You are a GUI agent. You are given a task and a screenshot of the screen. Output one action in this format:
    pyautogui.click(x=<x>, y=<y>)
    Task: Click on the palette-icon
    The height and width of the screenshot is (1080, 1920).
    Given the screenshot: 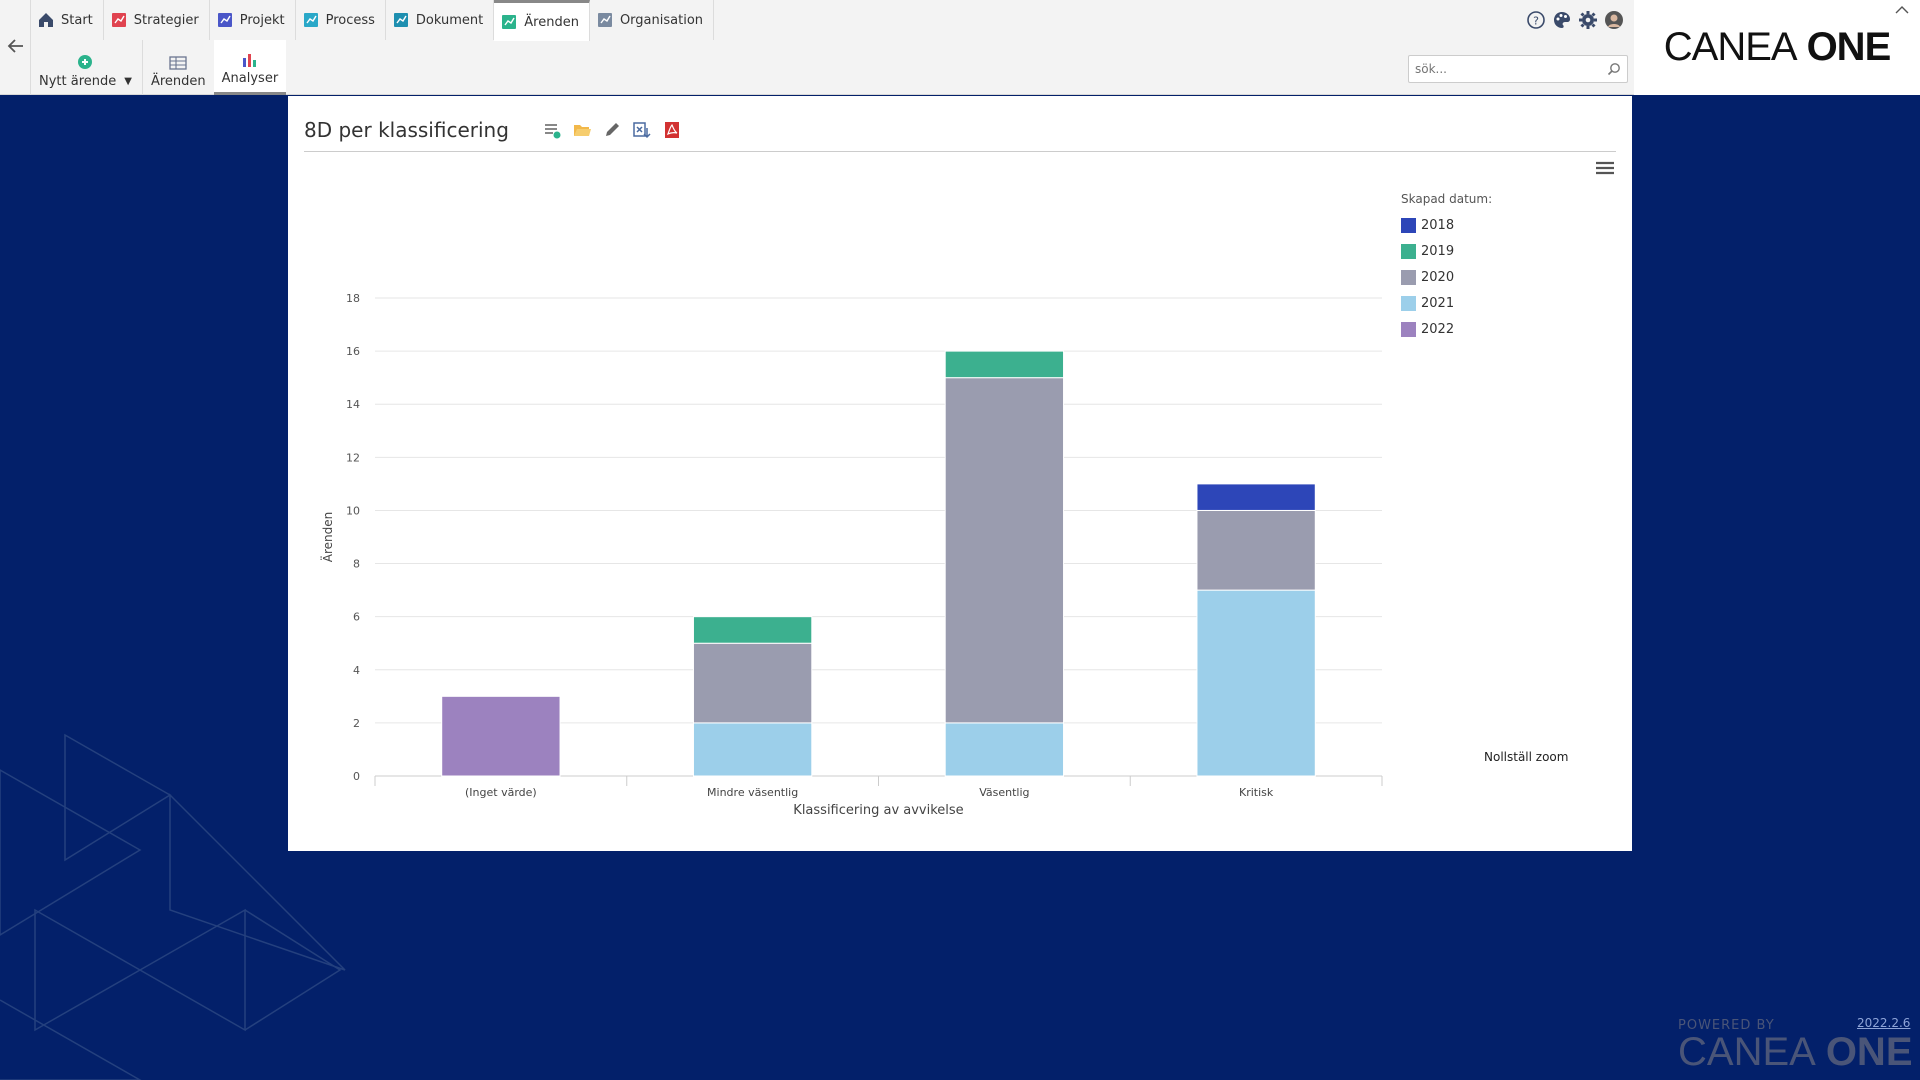 What is the action you would take?
    pyautogui.click(x=1562, y=20)
    